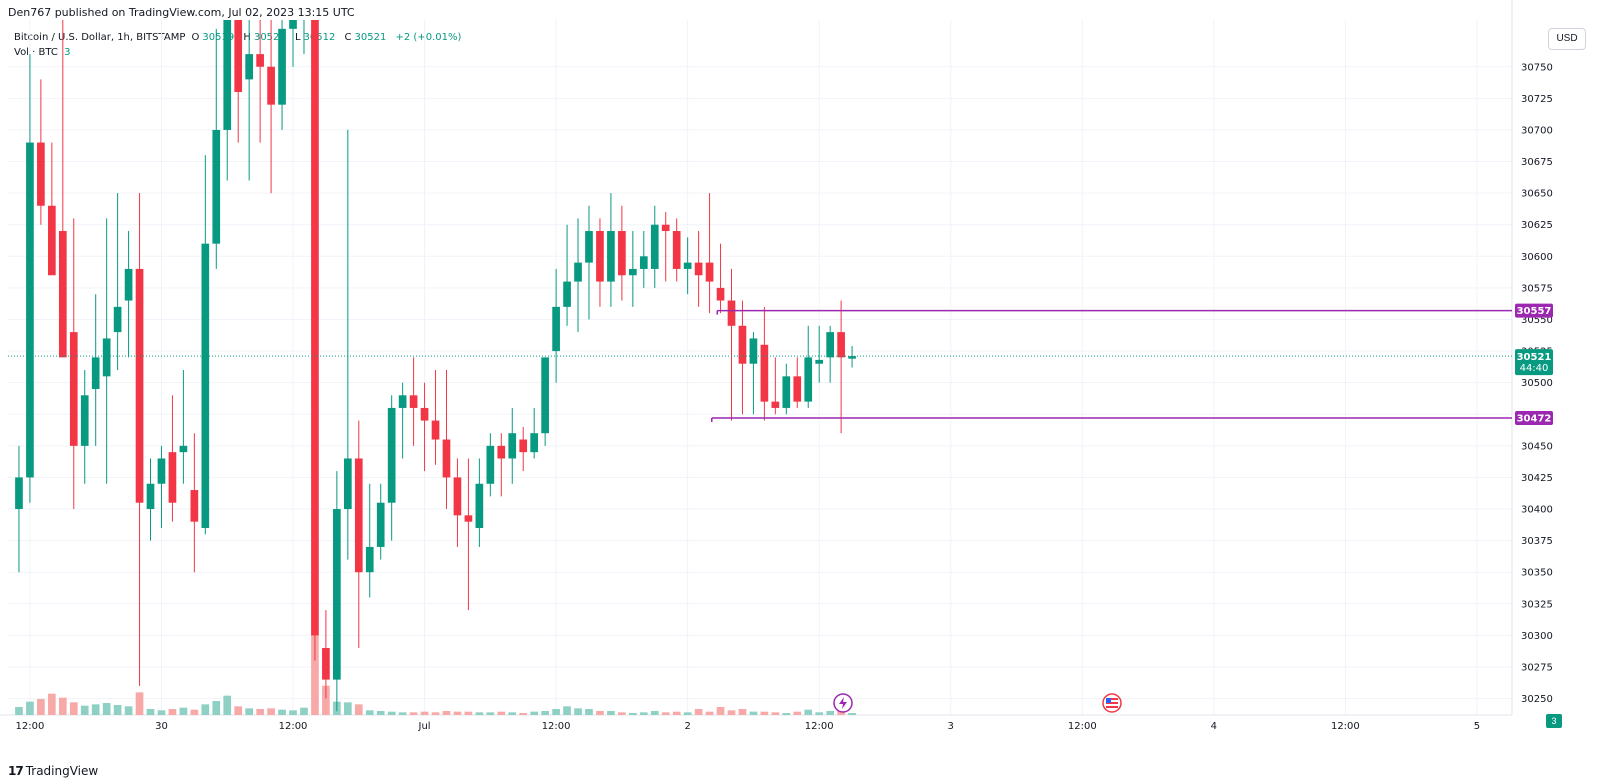 Image resolution: width=1600 pixels, height=784 pixels. I want to click on last-price-label: 30521, so click(1534, 357).